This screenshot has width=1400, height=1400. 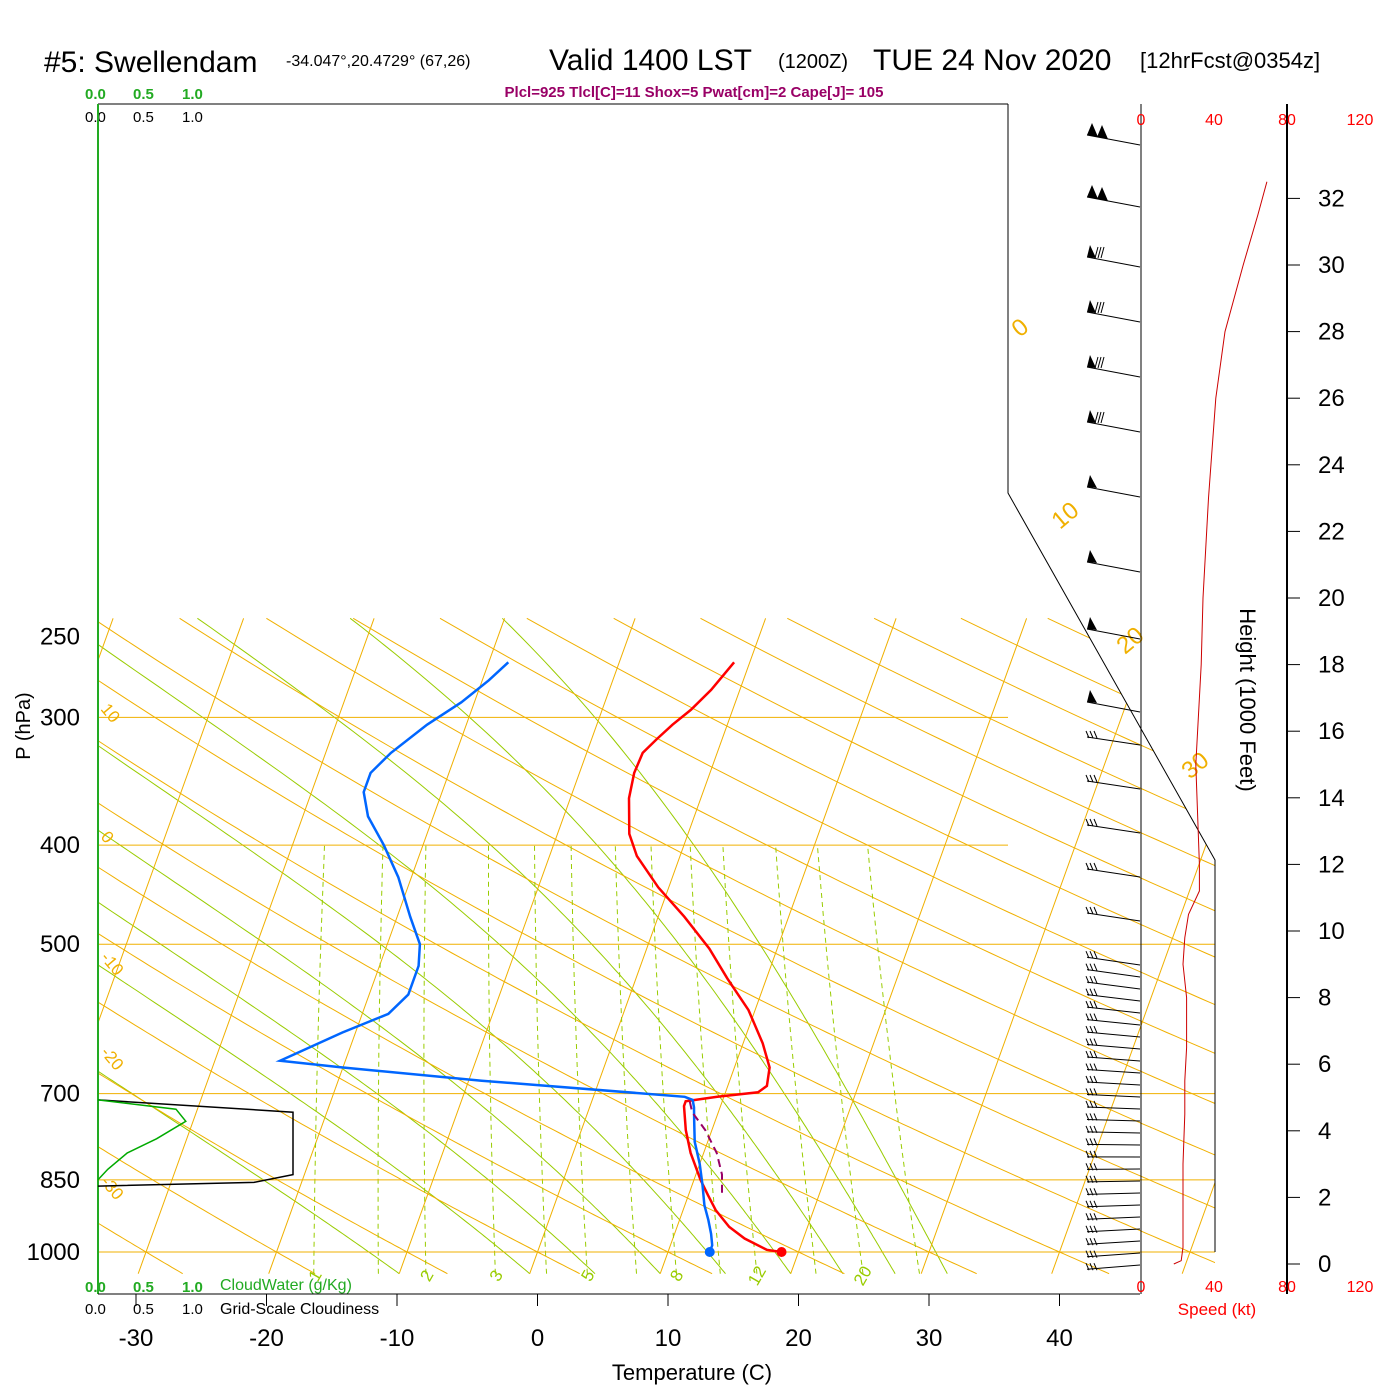 I want to click on speed-tick-bottom: 0, so click(x=1141, y=1287).